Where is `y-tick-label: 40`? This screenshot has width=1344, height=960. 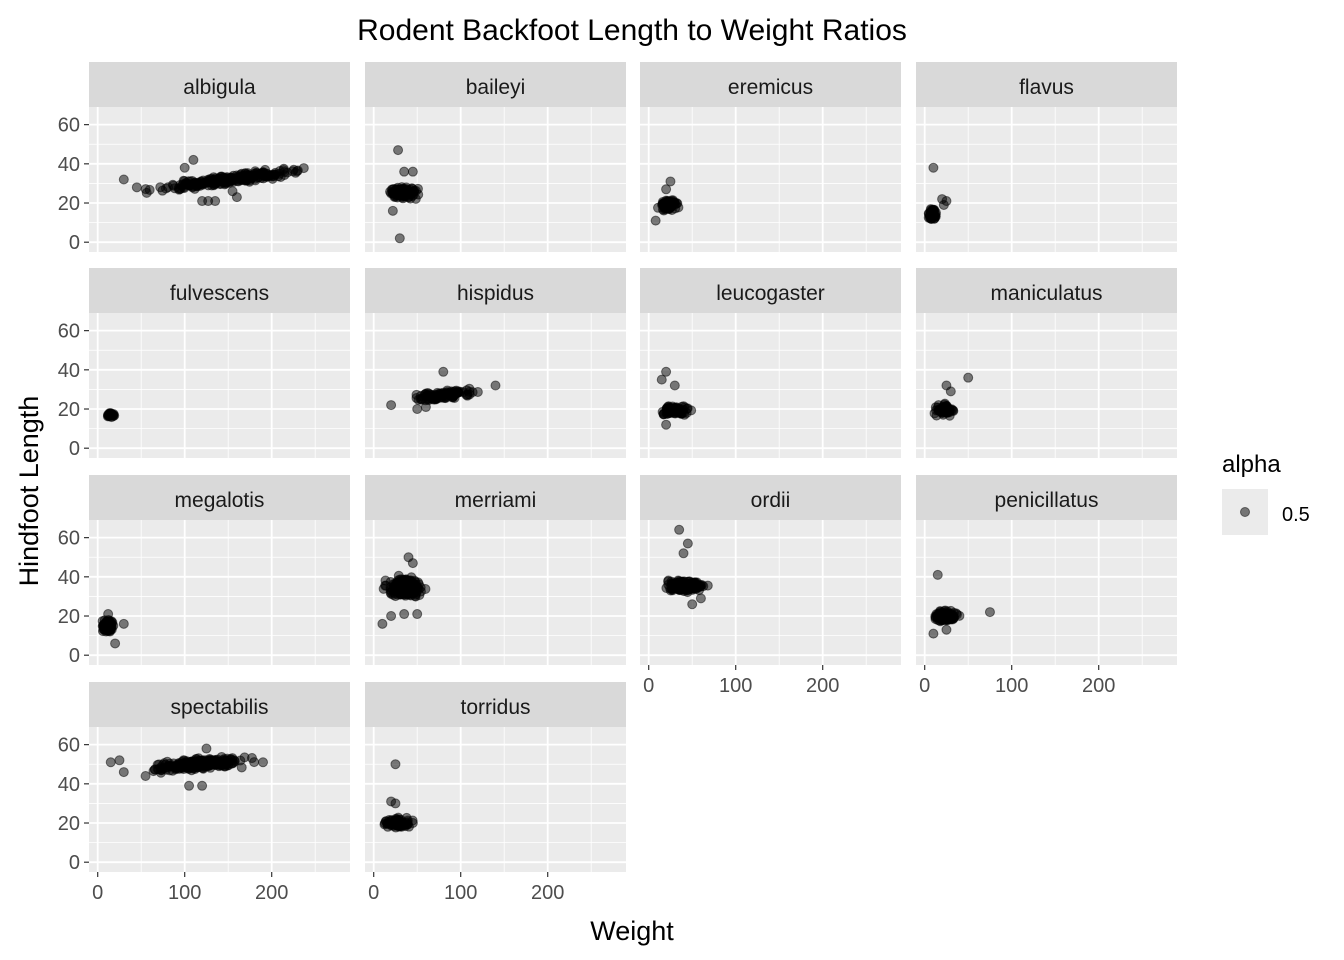 y-tick-label: 40 is located at coordinates (69, 371).